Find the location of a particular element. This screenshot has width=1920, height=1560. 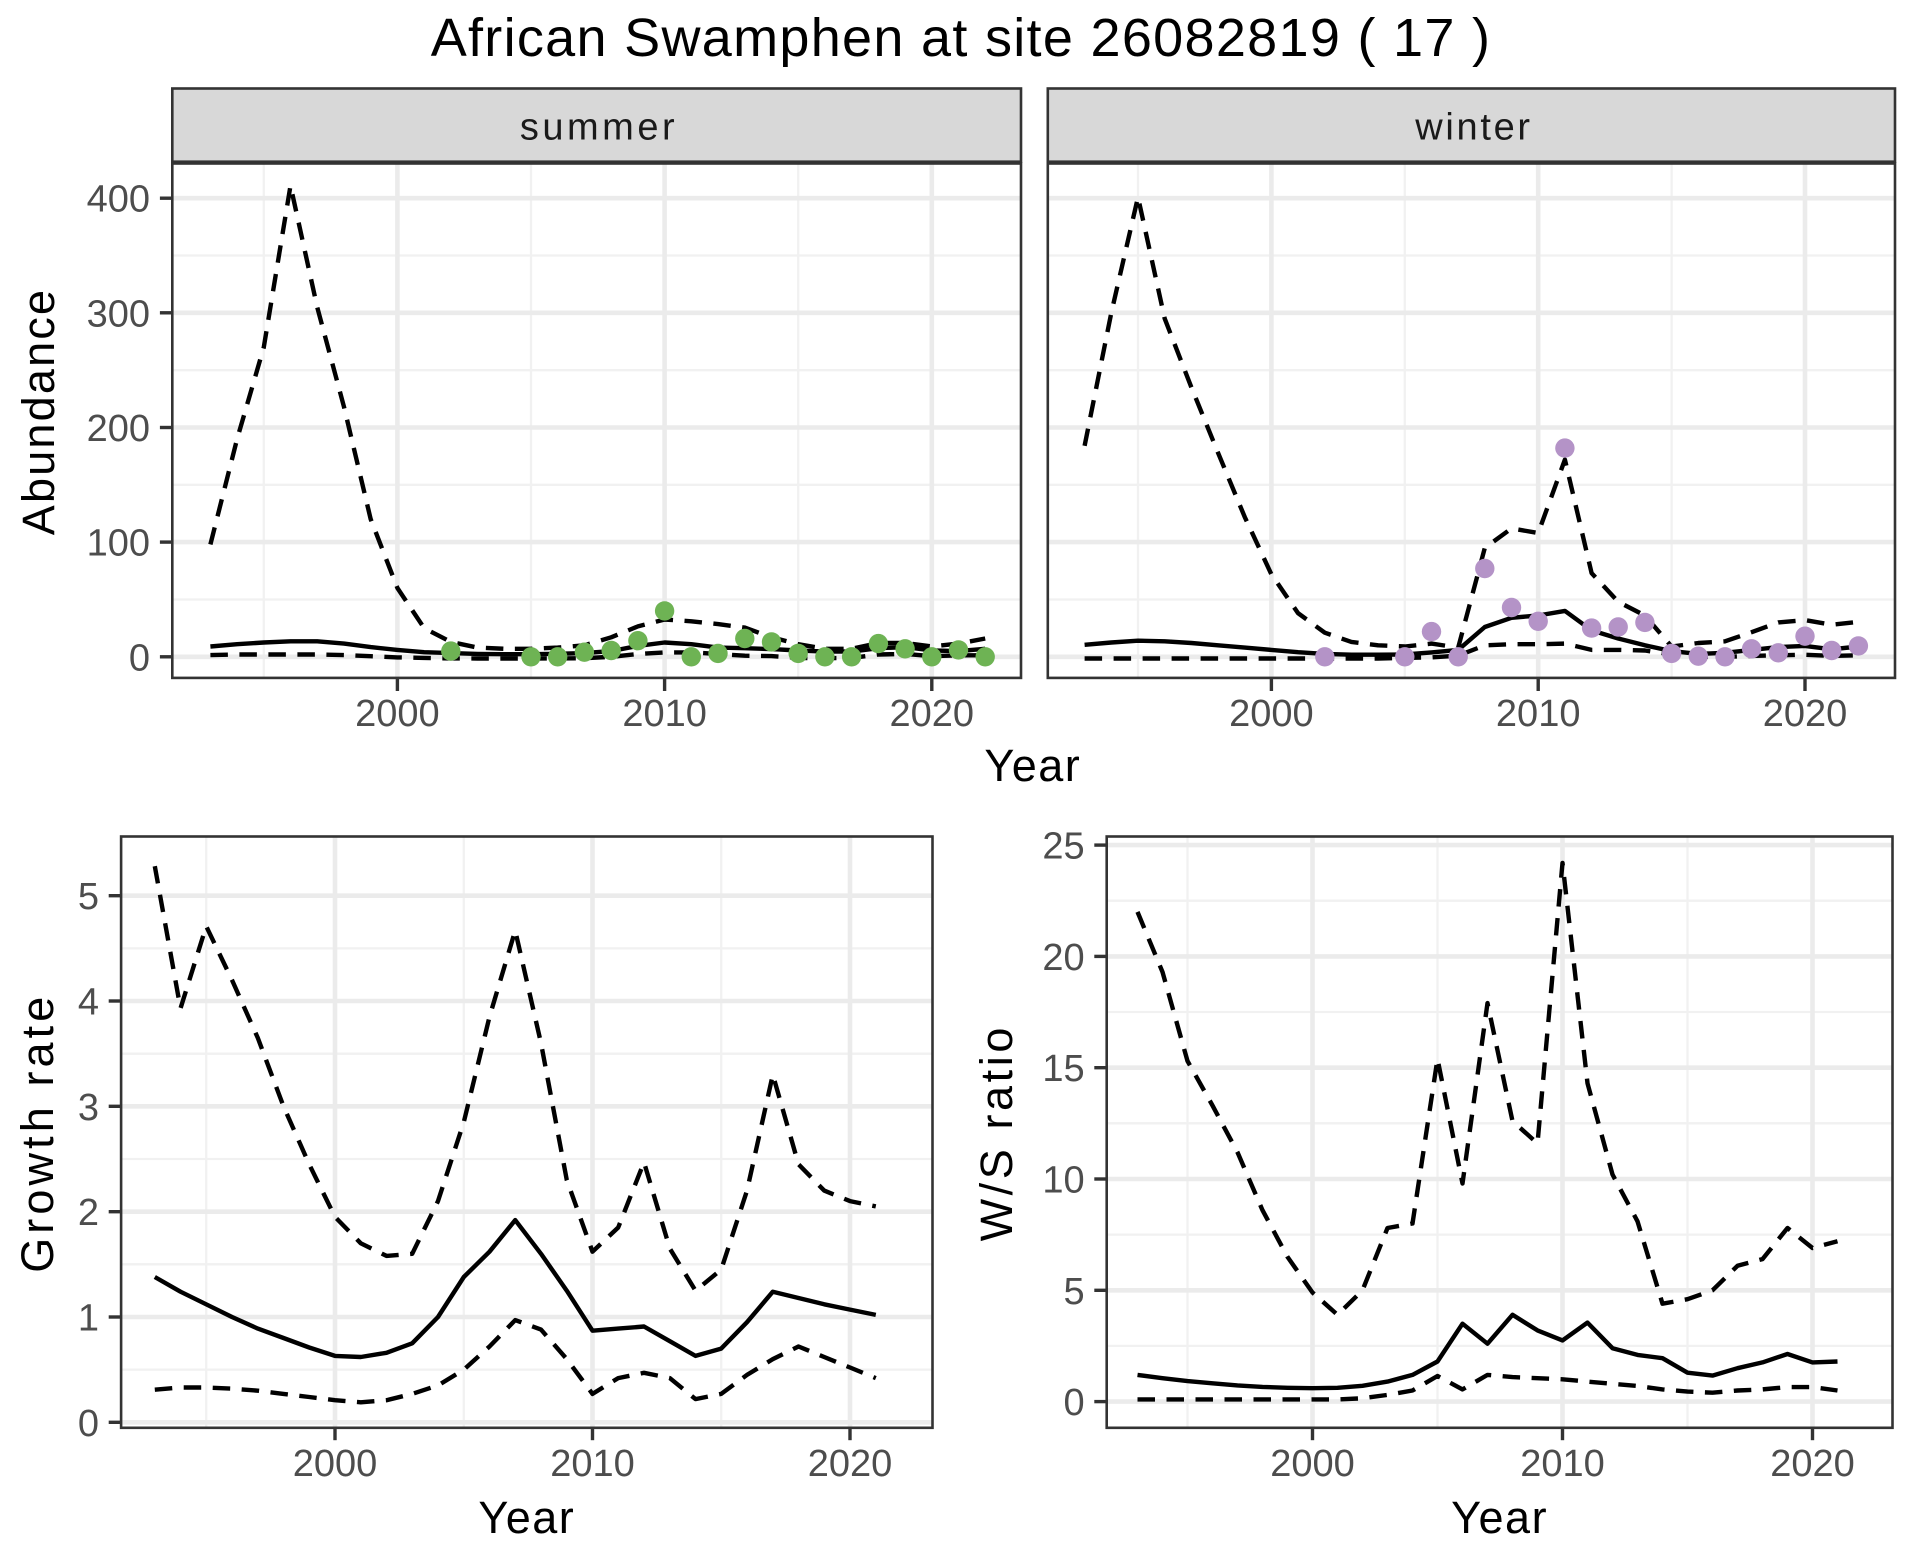

svg-text: 100 is located at coordinates (118, 544).